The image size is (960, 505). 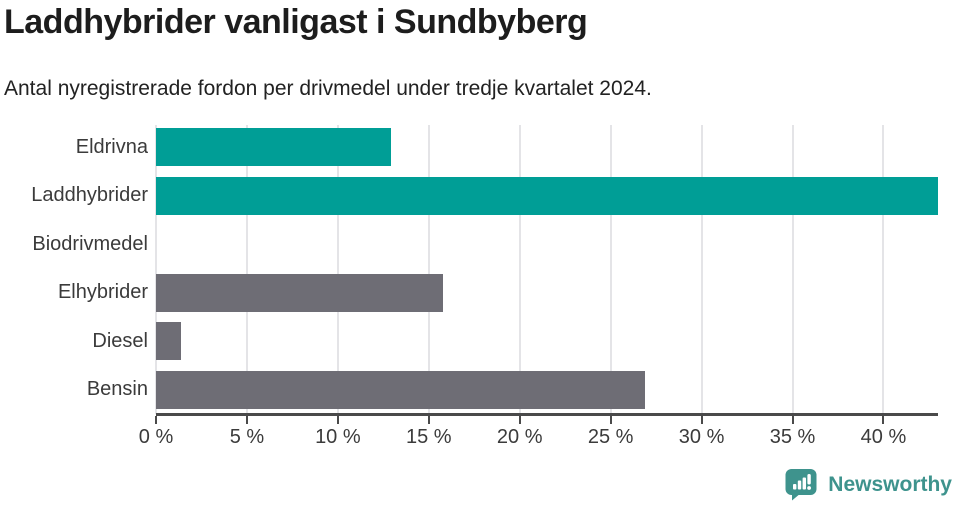 I want to click on category-label-diesel: Diesel, so click(x=120, y=340).